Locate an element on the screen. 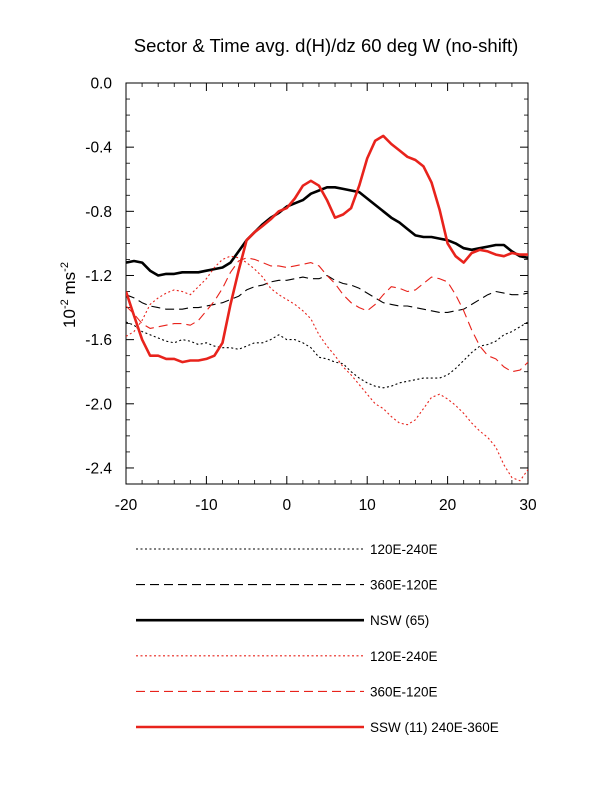 The height and width of the screenshot is (792, 612). x-tick-label: 0 is located at coordinates (286, 505).